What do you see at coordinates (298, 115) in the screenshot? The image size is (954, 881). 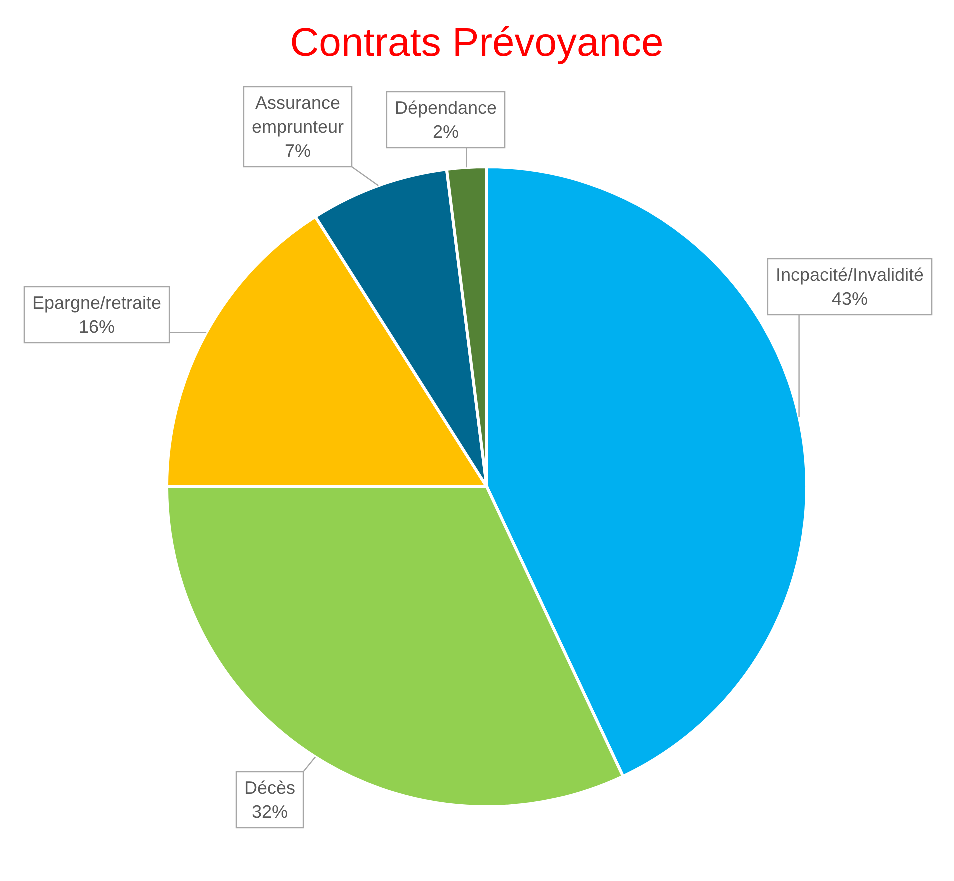 I see `slice-label: Assurance emprunteur` at bounding box center [298, 115].